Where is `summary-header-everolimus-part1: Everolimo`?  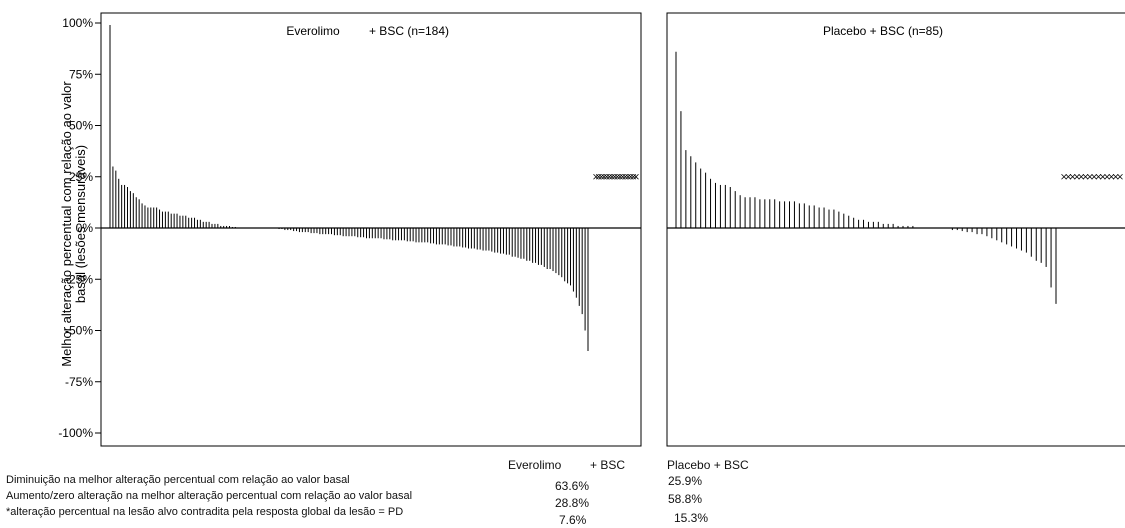 summary-header-everolimus-part1: Everolimo is located at coordinates (535, 465).